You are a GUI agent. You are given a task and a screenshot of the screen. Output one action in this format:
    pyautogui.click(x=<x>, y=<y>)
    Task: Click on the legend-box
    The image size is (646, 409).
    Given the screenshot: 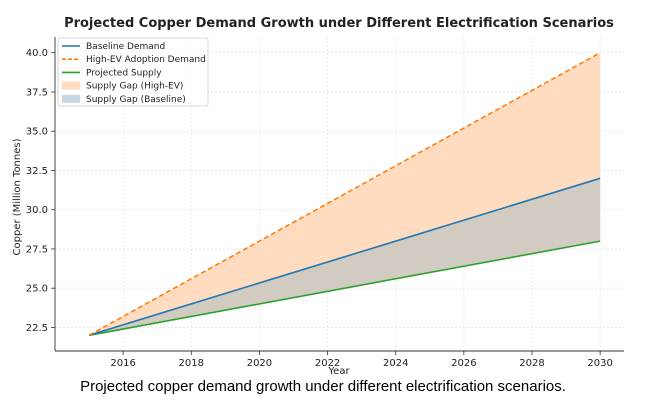 What is the action you would take?
    pyautogui.click(x=133, y=72)
    